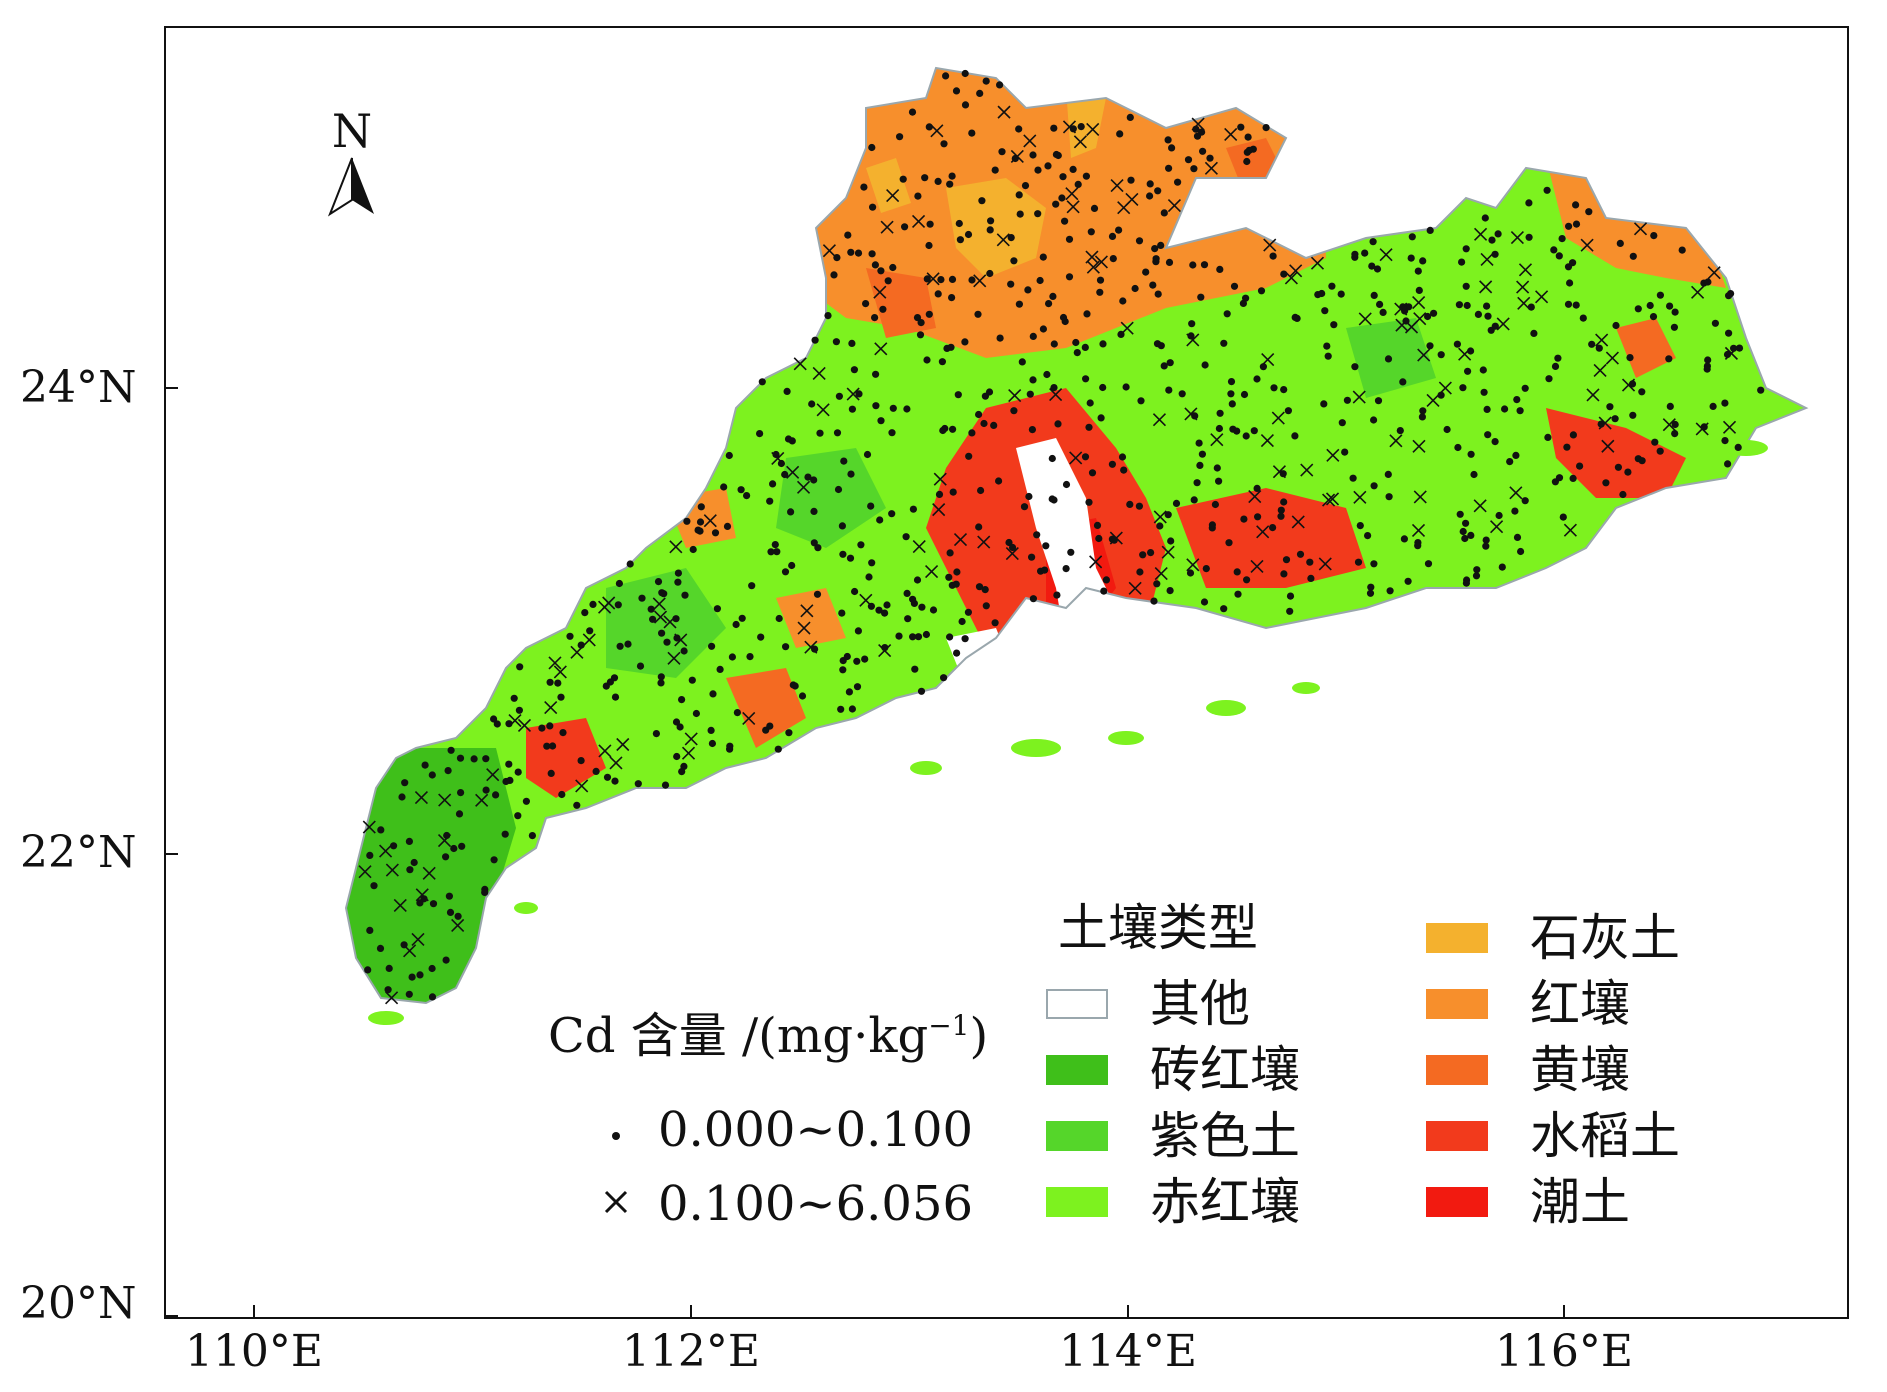 This screenshot has height=1392, width=1887. I want to click on north-arrow-icon, so click(350, 187).